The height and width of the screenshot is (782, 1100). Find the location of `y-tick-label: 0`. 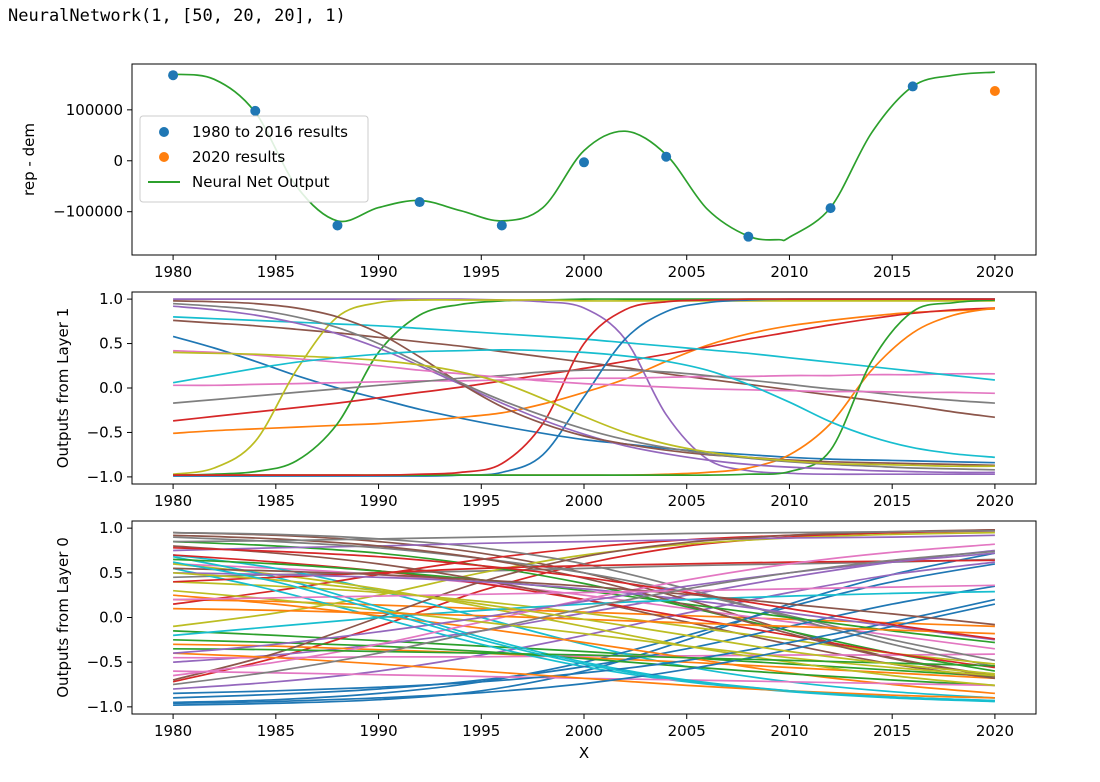

y-tick-label: 0 is located at coordinates (118, 161).